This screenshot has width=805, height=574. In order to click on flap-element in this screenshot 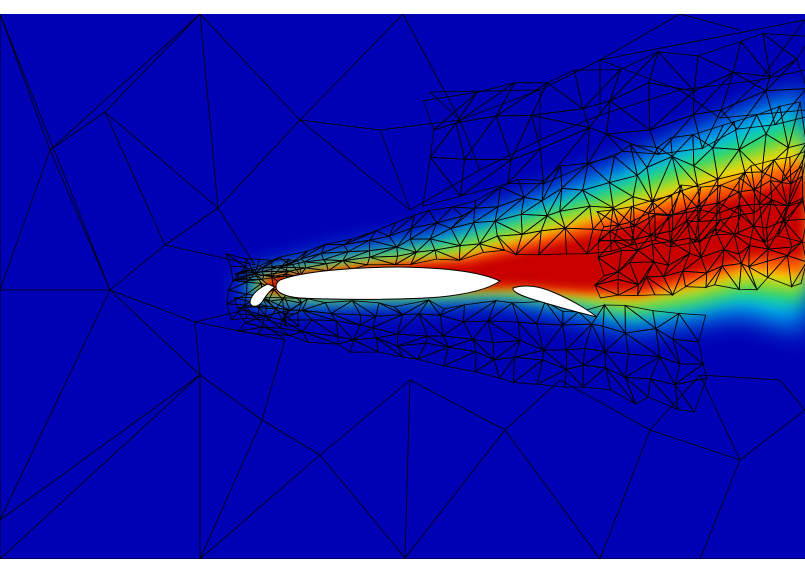, I will do `click(555, 301)`.